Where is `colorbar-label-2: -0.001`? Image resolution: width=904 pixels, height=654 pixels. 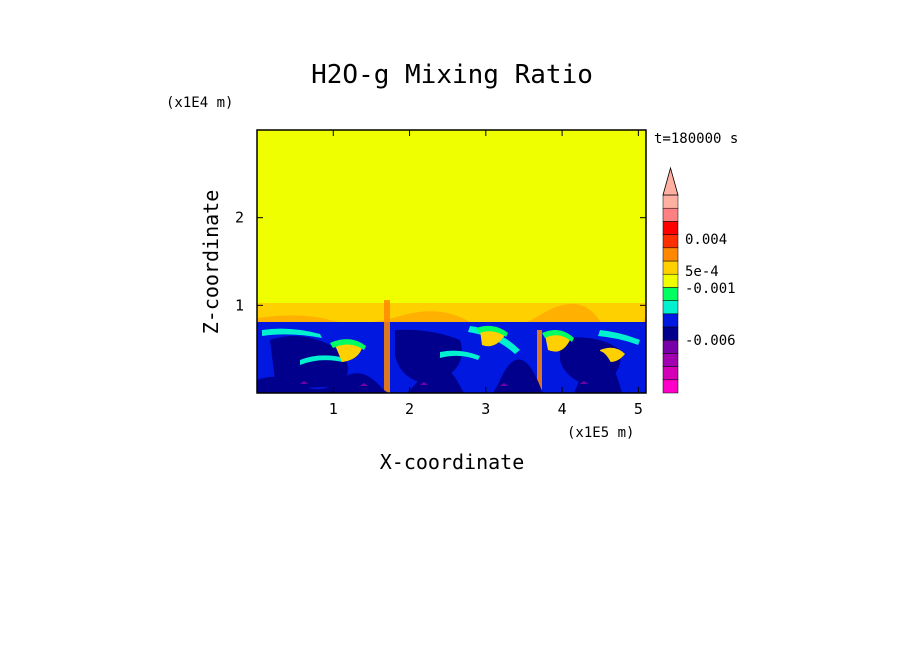 colorbar-label-2: -0.001 is located at coordinates (710, 289).